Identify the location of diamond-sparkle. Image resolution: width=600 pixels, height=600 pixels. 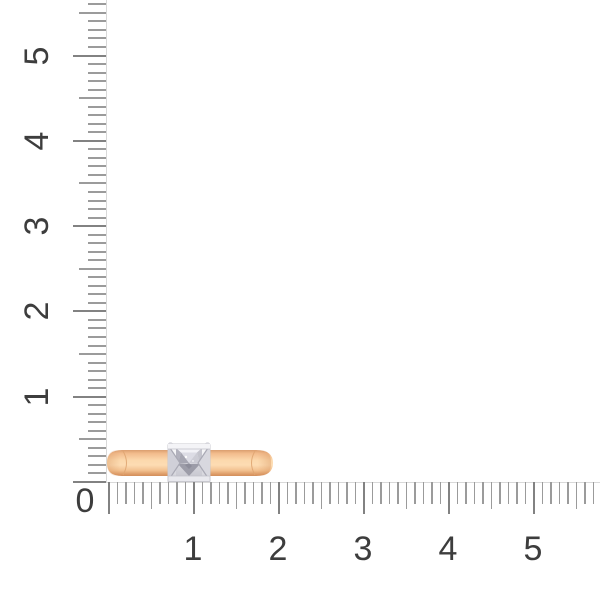
(186, 457).